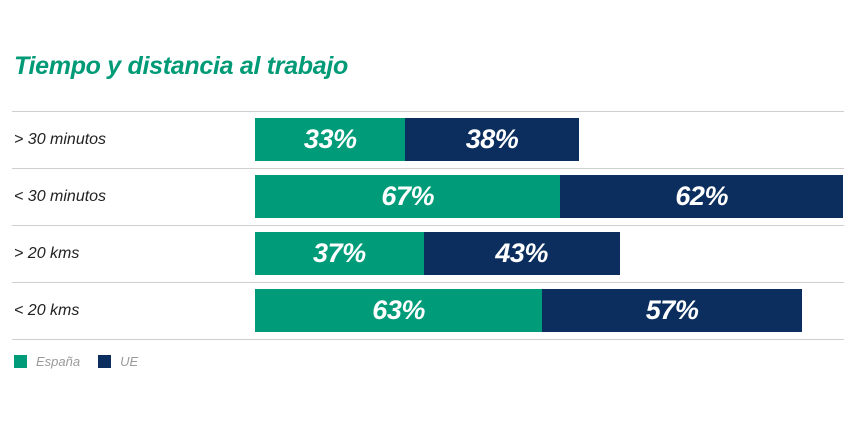 The image size is (860, 422). I want to click on legend-item: España, so click(47, 361).